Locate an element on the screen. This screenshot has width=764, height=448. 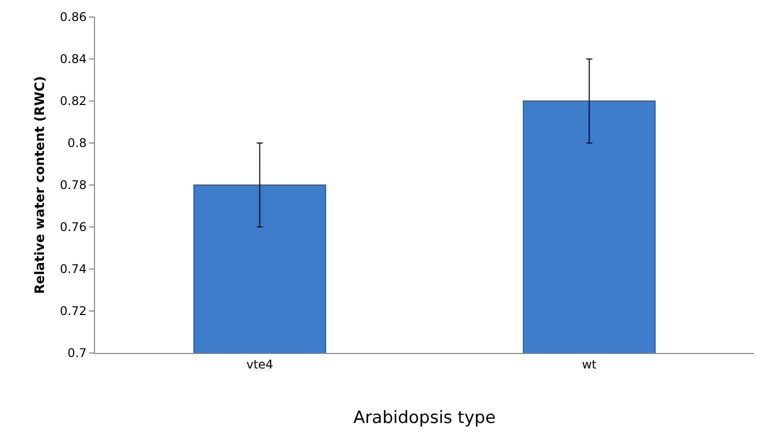
y-tick-label: 0.7 is located at coordinates (77, 353).